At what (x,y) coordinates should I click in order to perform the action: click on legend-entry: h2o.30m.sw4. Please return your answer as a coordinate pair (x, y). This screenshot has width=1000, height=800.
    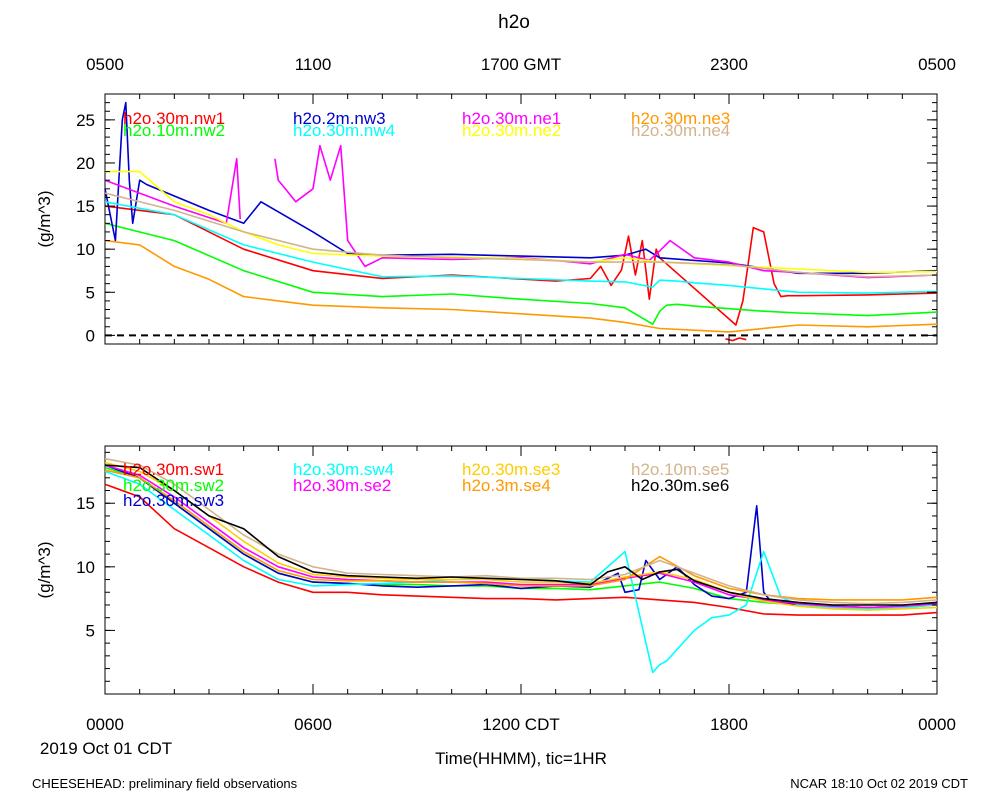
    Looking at the image, I should click on (343, 469).